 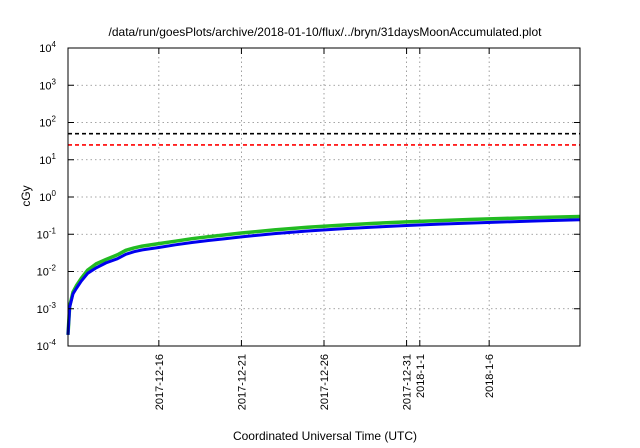 I want to click on y-tick-label: 10⁰, so click(x=47, y=196).